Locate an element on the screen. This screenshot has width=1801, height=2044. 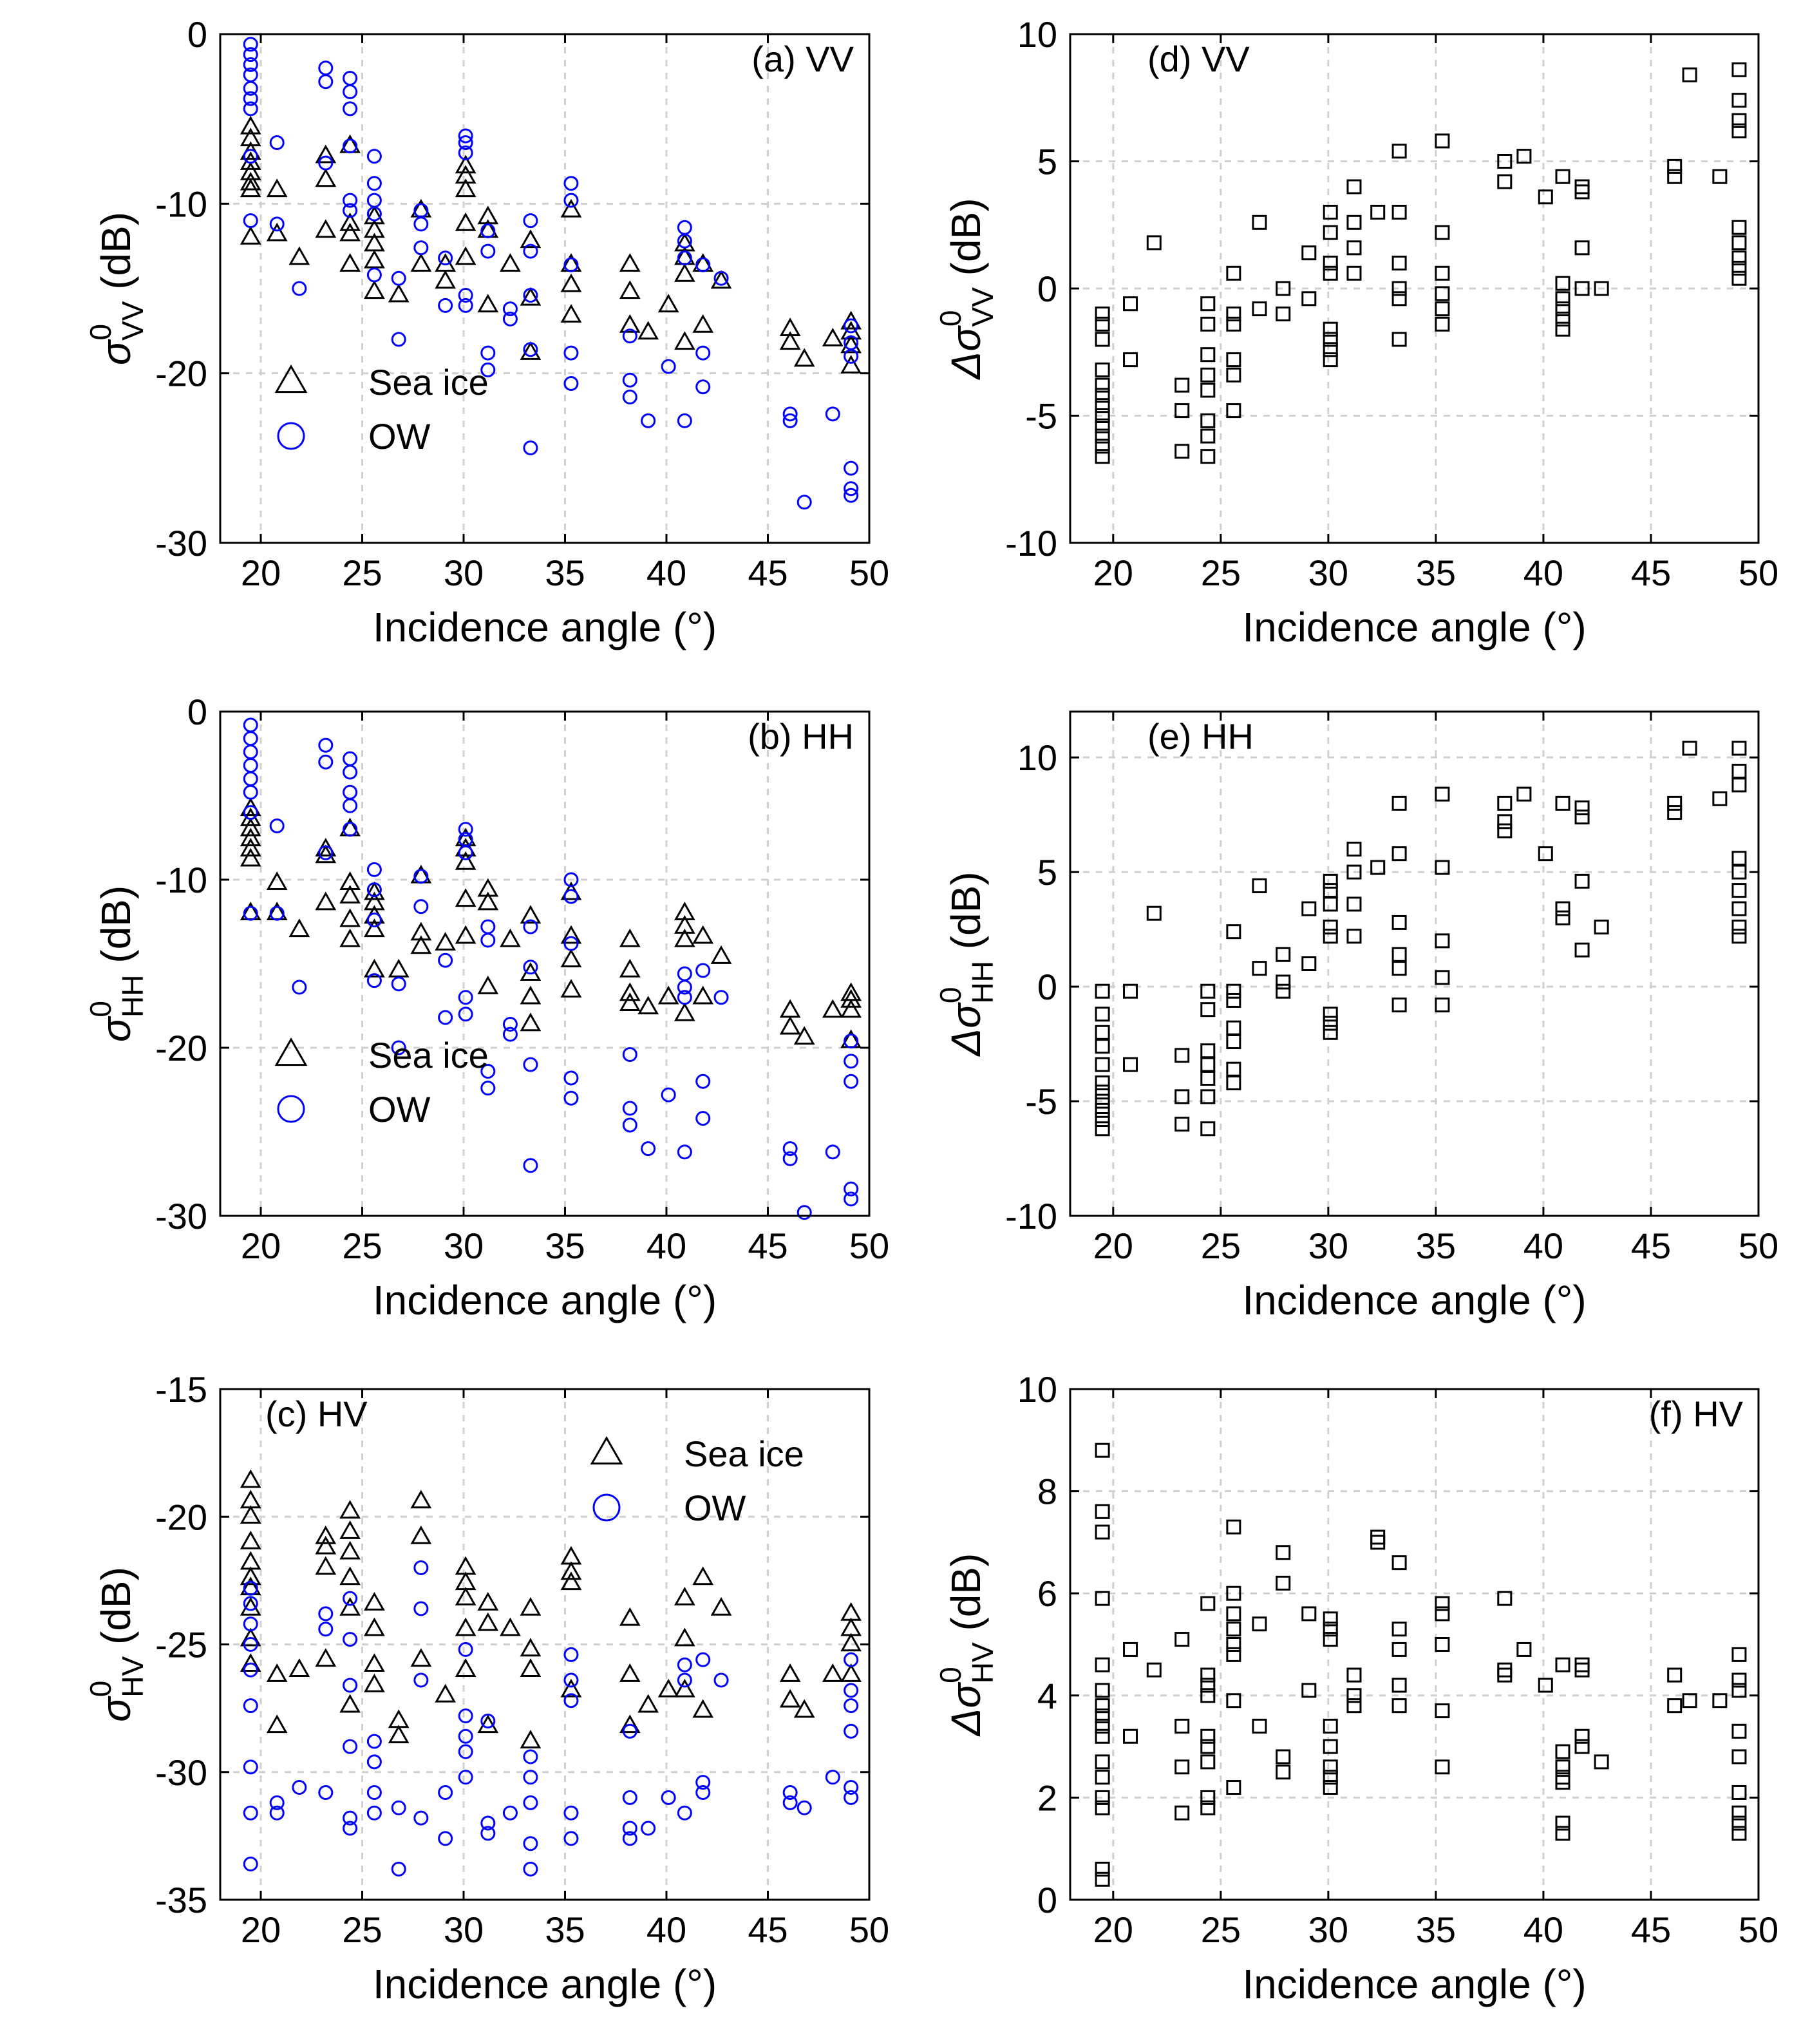
y-tick-label: -20 is located at coordinates (181, 1517).